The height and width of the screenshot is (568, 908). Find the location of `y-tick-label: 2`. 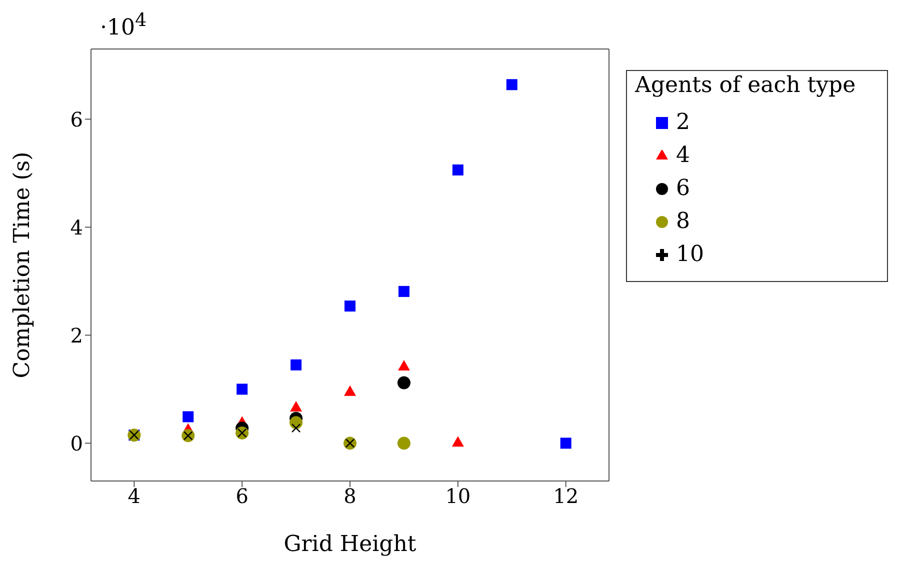

y-tick-label: 2 is located at coordinates (76, 335).